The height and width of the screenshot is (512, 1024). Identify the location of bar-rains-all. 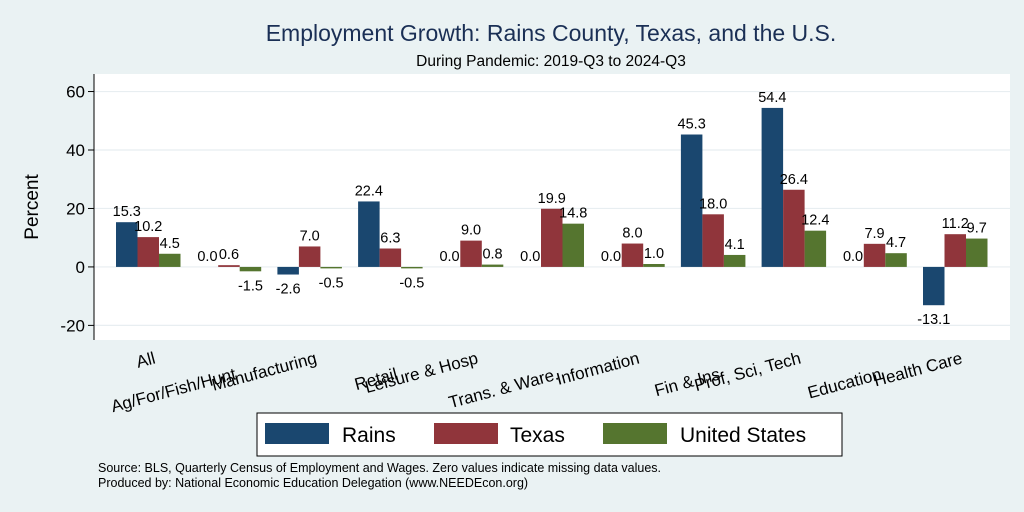
(127, 244).